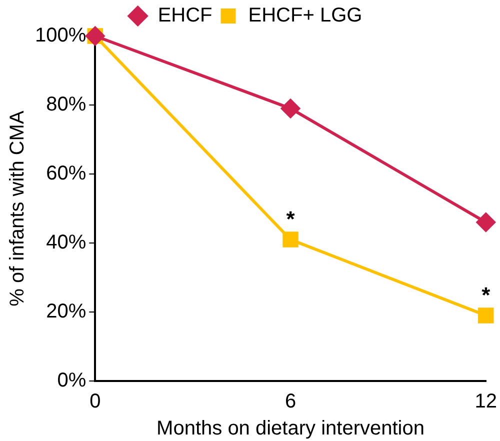 Image resolution: width=500 pixels, height=441 pixels. What do you see at coordinates (485, 401) in the screenshot?
I see `x-tick-label: 12` at bounding box center [485, 401].